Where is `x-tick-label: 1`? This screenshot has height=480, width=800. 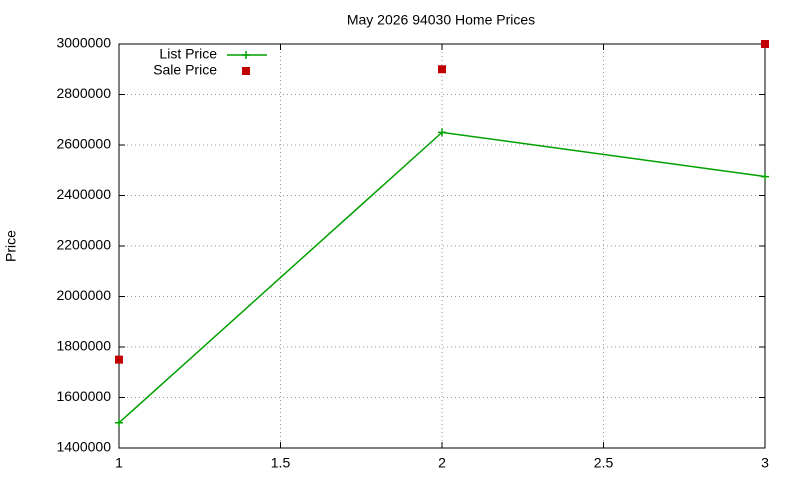
x-tick-label: 1 is located at coordinates (119, 463).